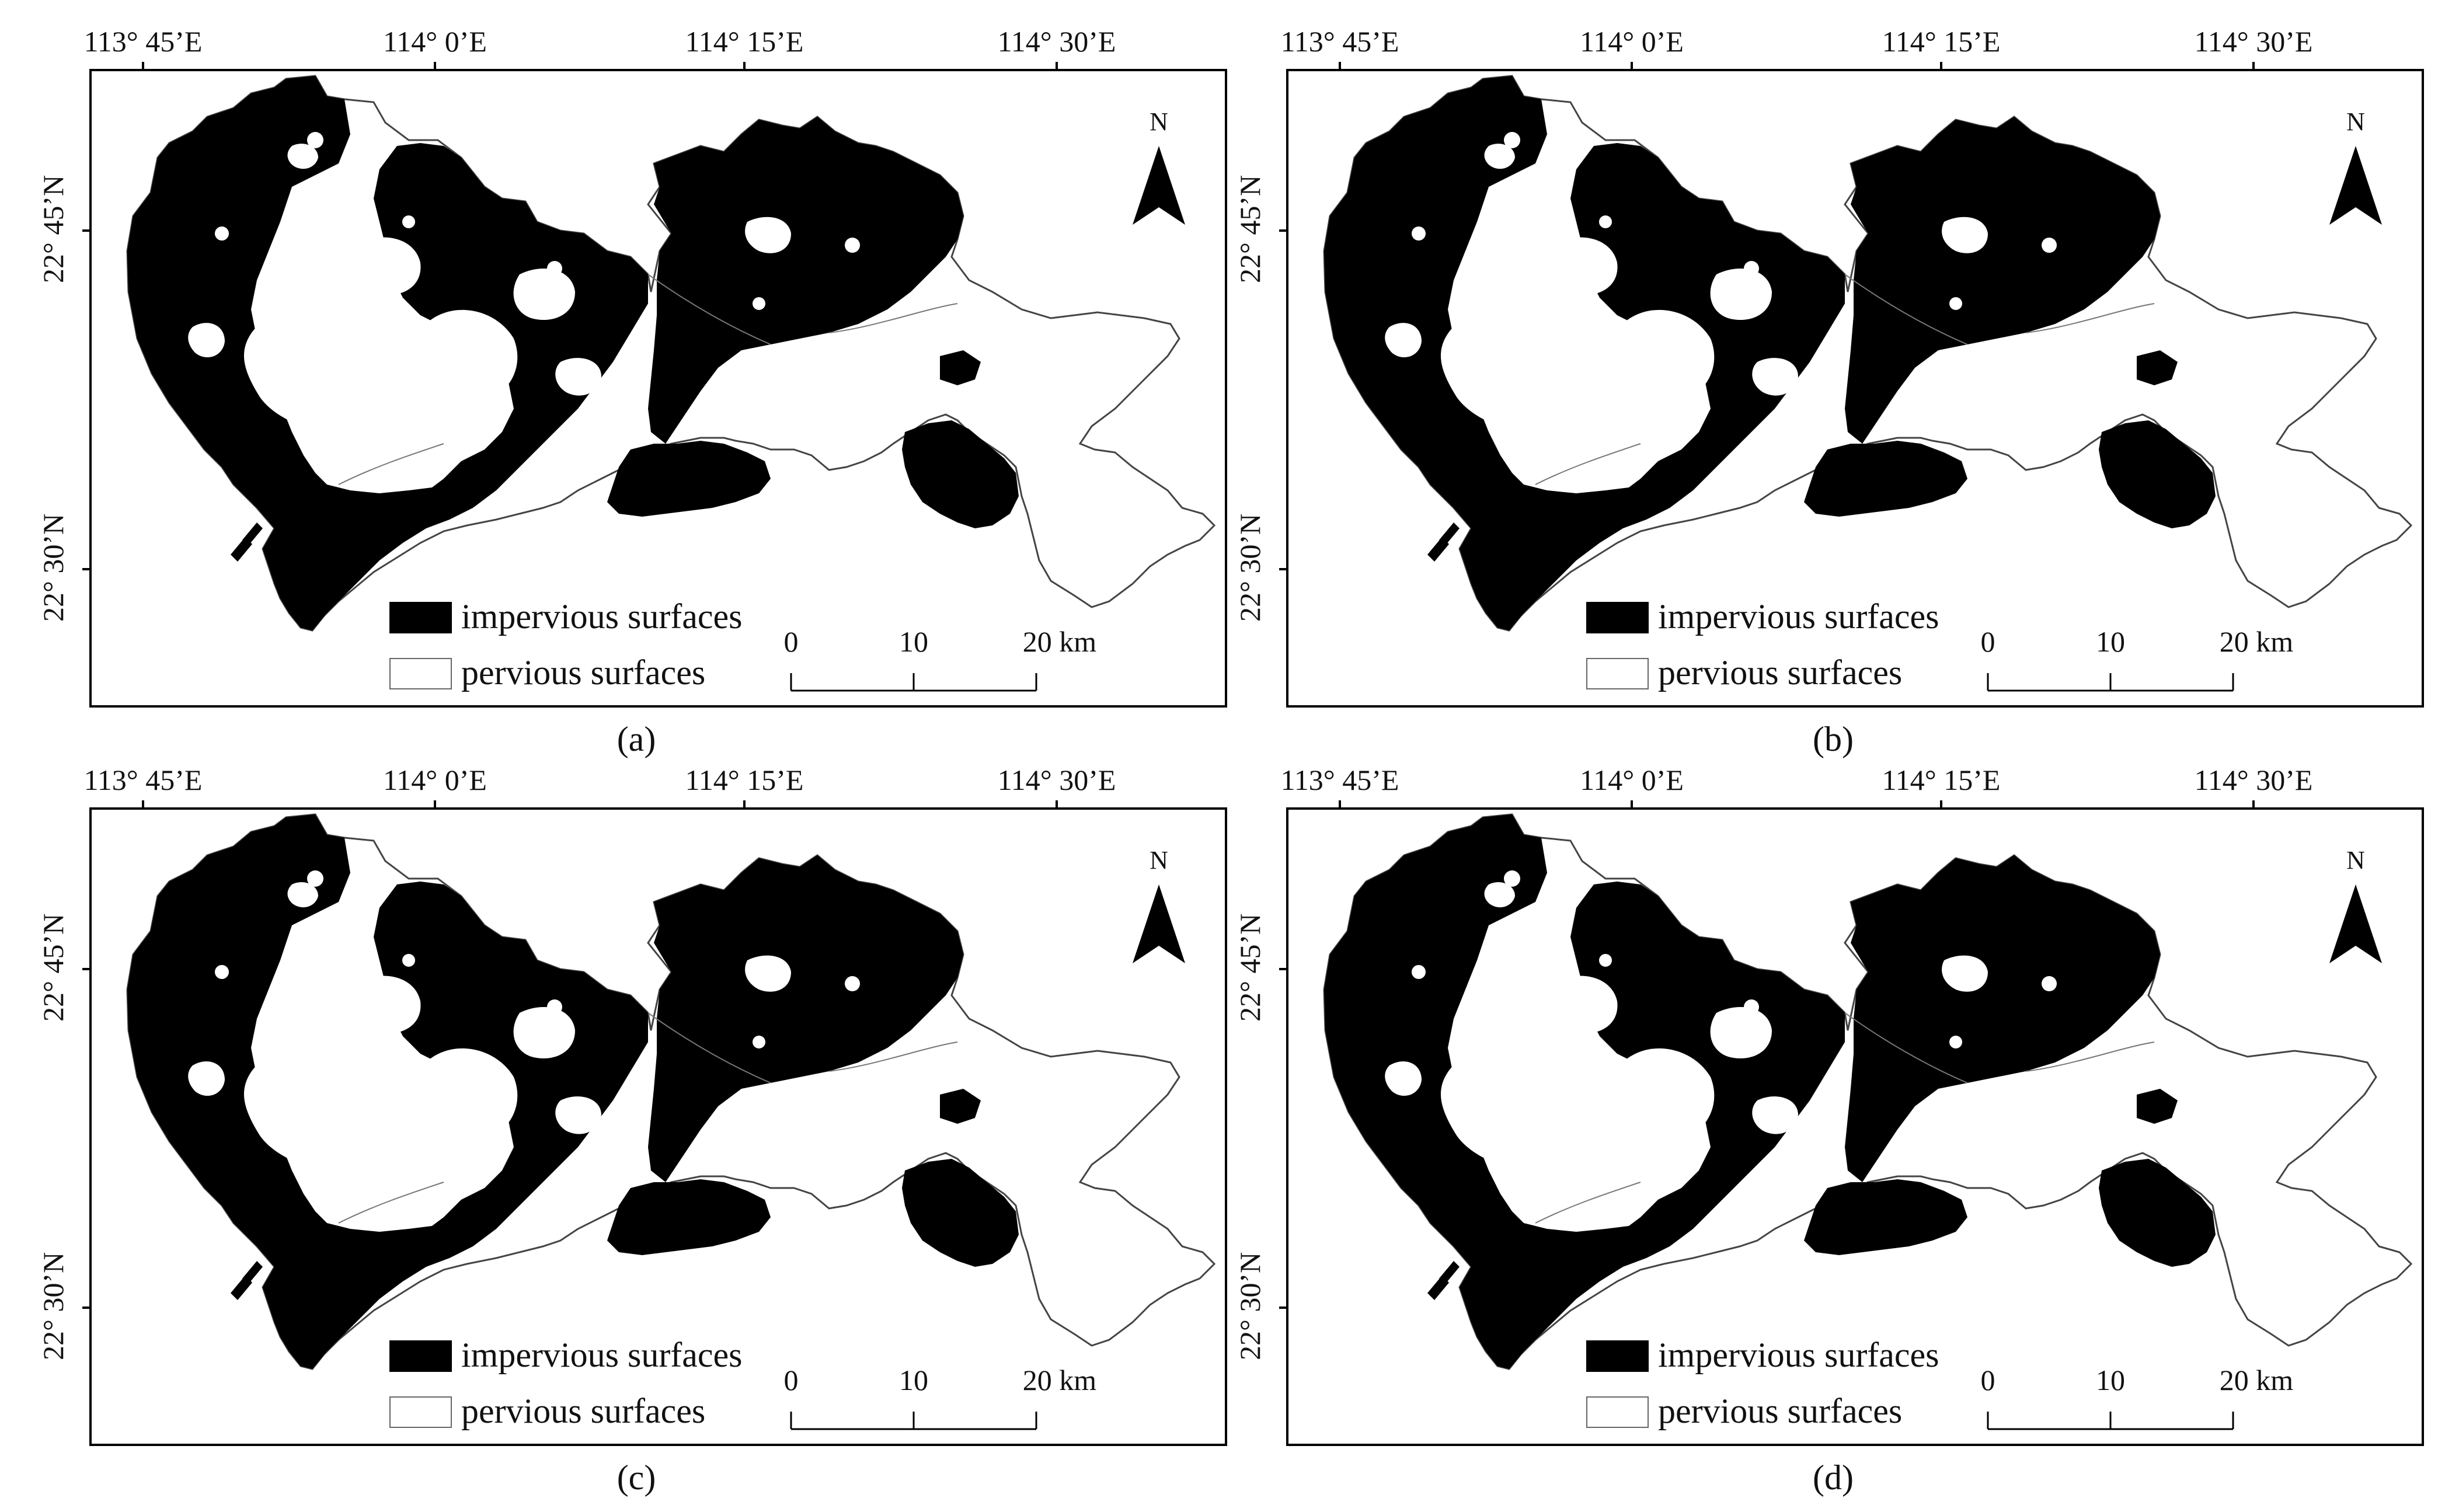 The width and height of the screenshot is (2452, 1512). Describe the element at coordinates (1833, 739) in the screenshot. I see `panel-caption: (b)` at that location.